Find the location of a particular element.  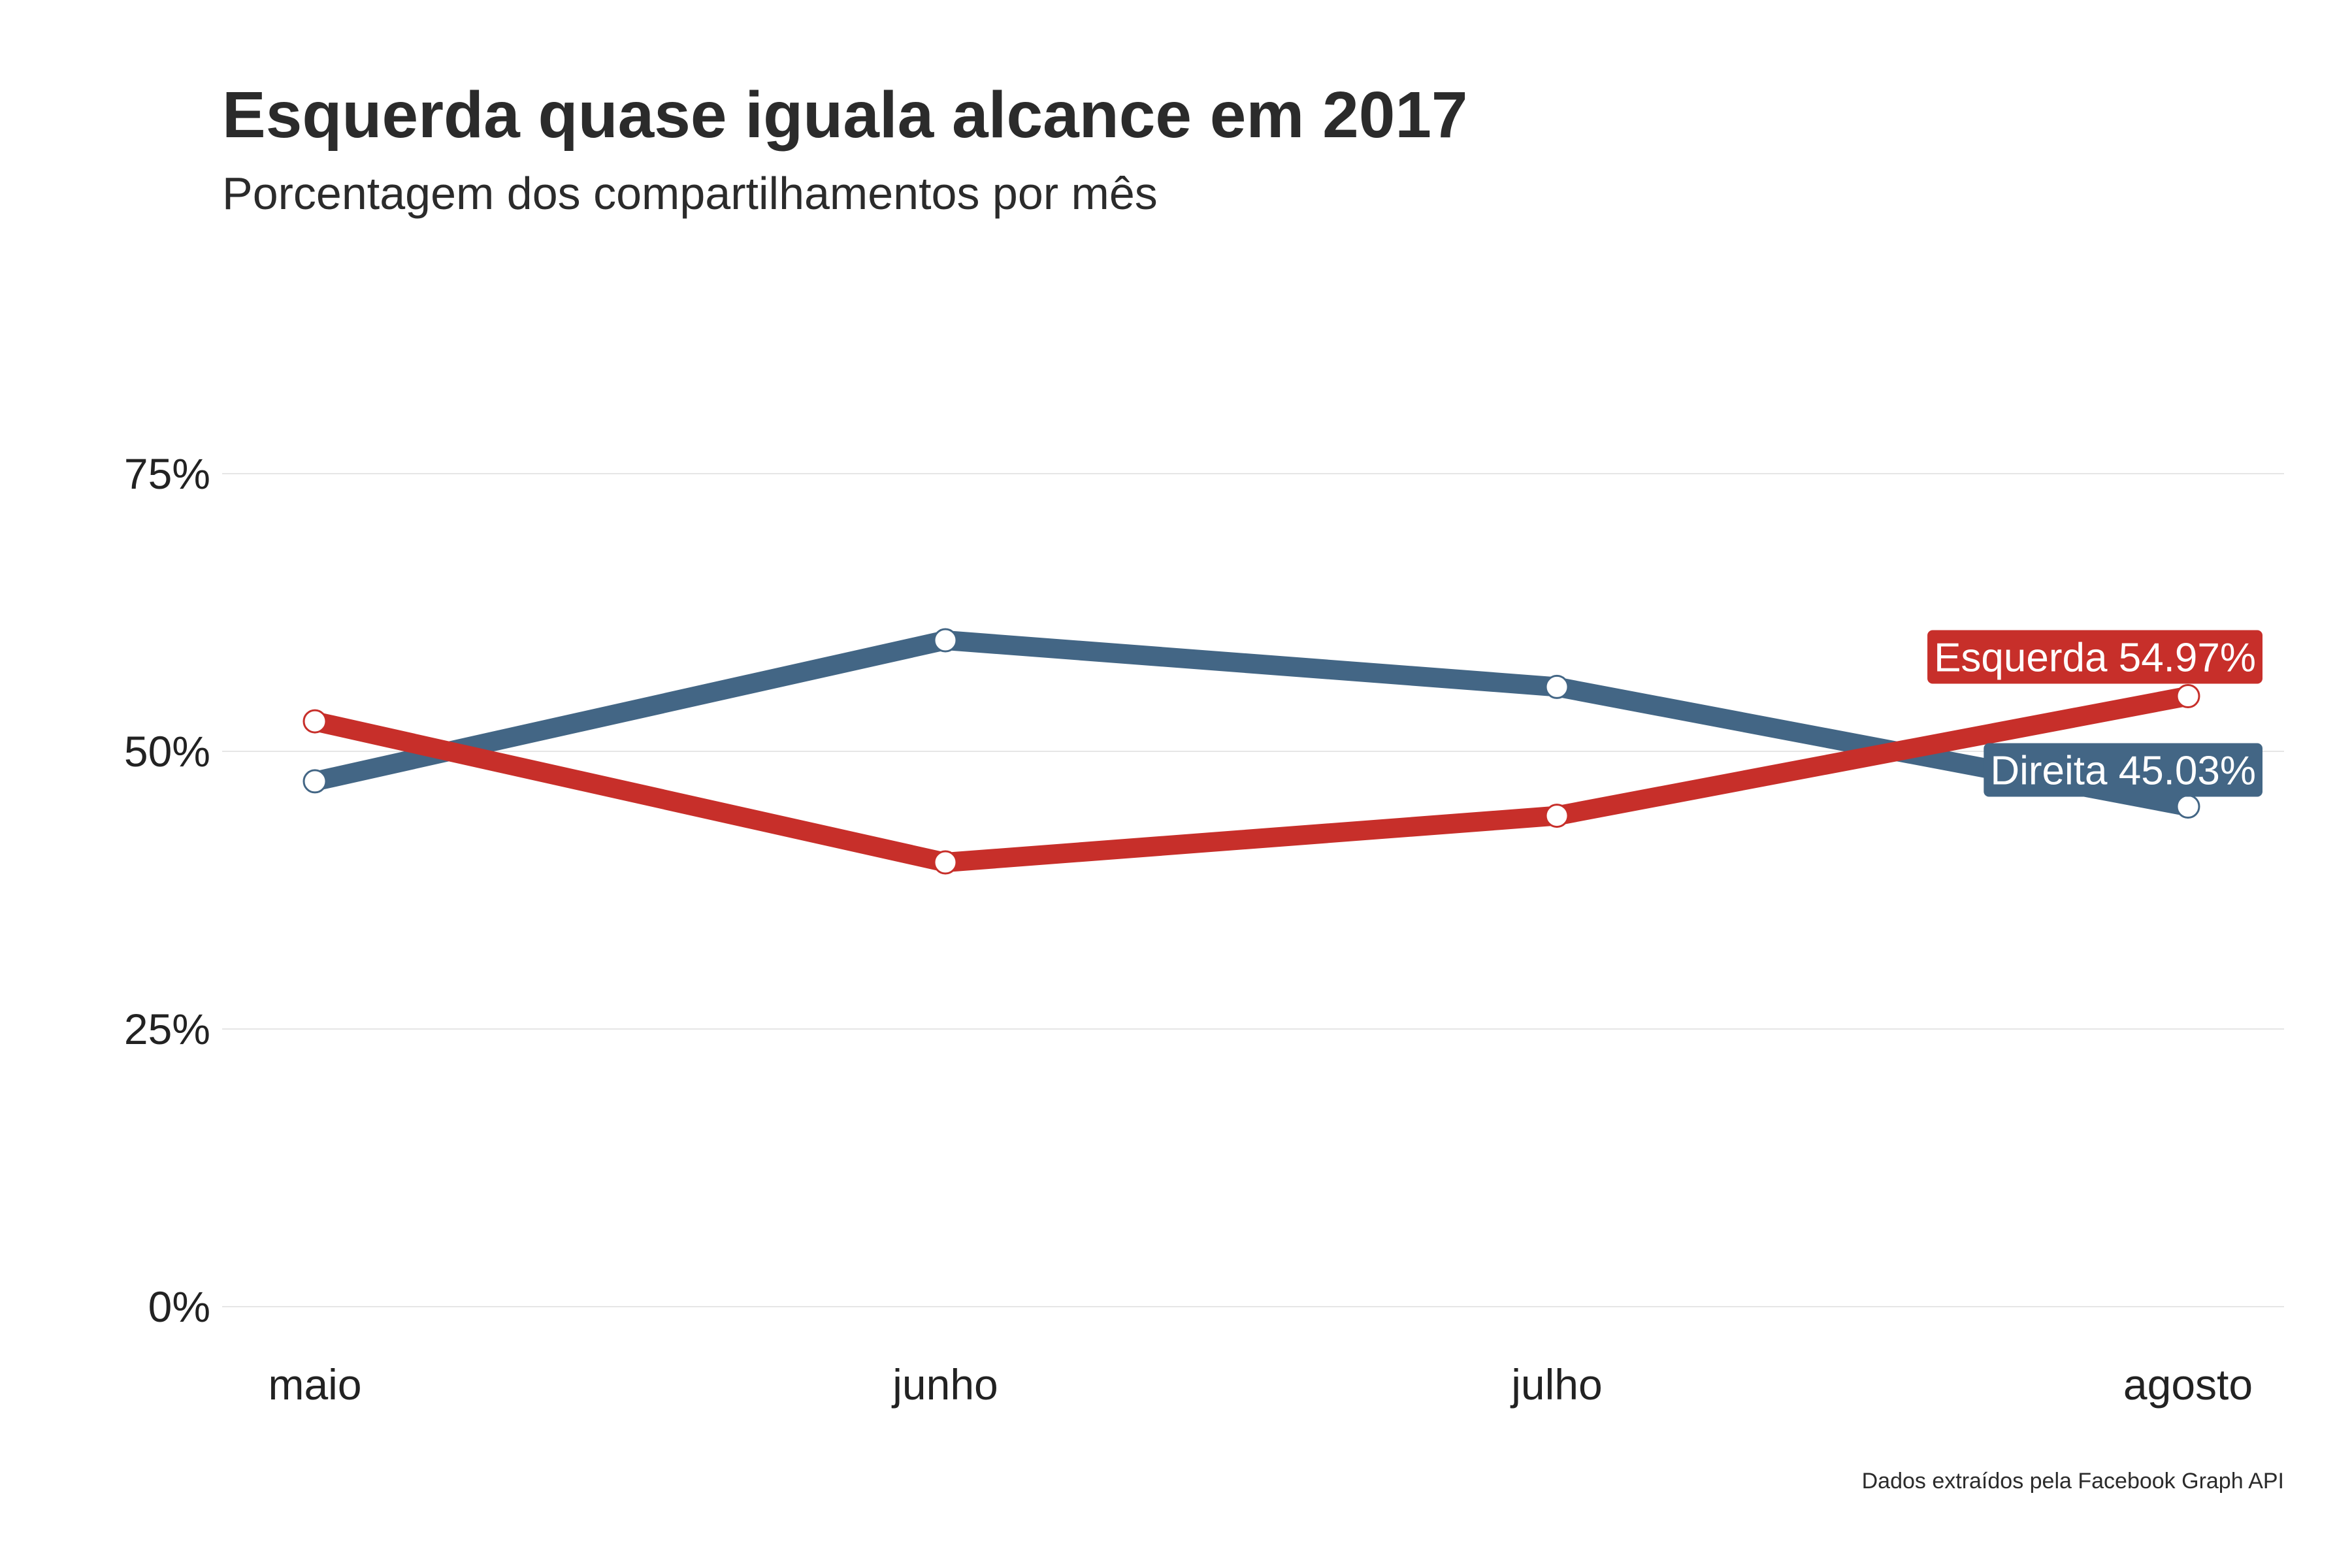

series-lines is located at coordinates (1251, 751).